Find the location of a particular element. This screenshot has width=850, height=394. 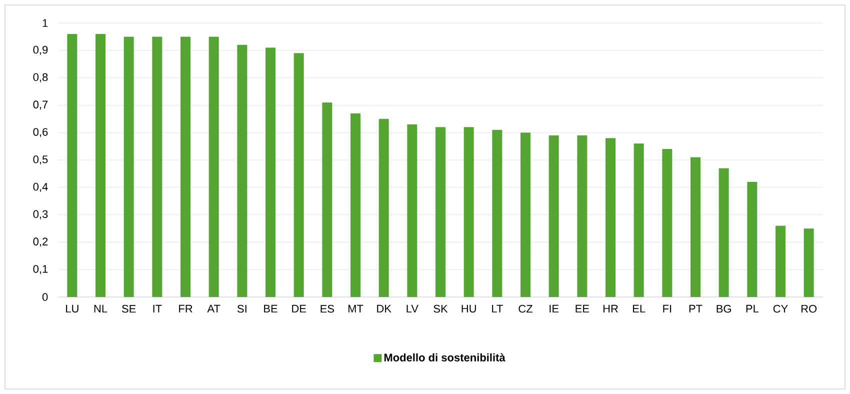

x-tick-label: DK is located at coordinates (384, 308).